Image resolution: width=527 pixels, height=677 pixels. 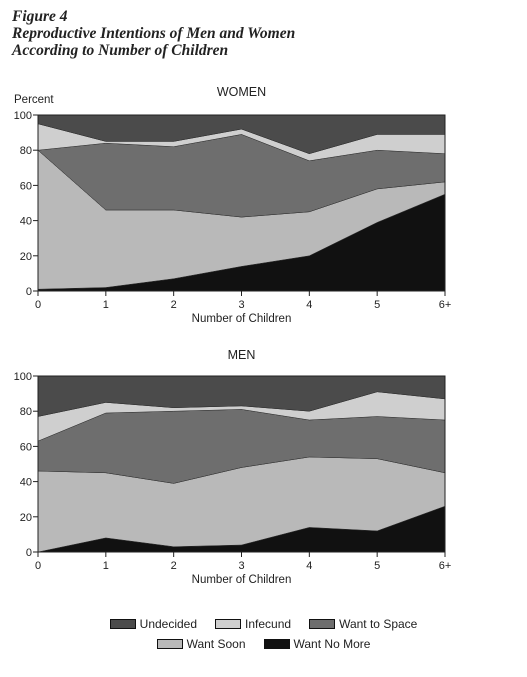 I want to click on men-y-tick-label: 20, so click(x=26, y=518).